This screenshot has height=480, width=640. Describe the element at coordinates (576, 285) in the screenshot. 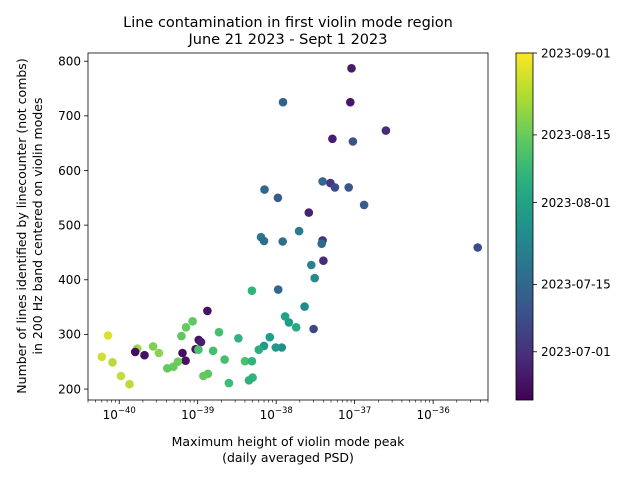

I see `colorbar-tick-label: 2023-07-15` at that location.